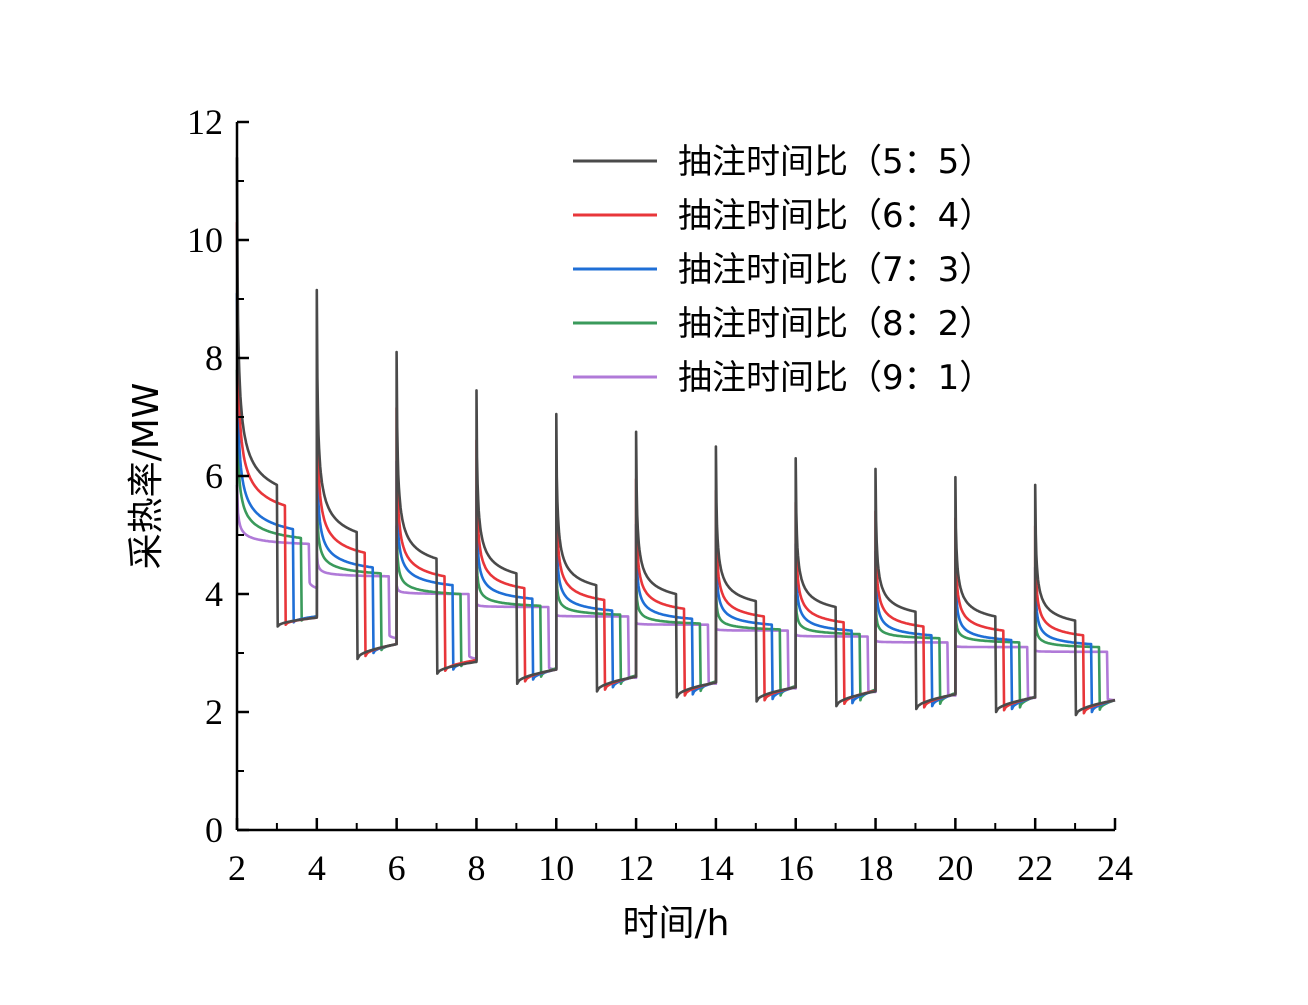 Image resolution: width=1308 pixels, height=1005 pixels. Describe the element at coordinates (214, 830) in the screenshot. I see `y-tick-label: 0` at that location.